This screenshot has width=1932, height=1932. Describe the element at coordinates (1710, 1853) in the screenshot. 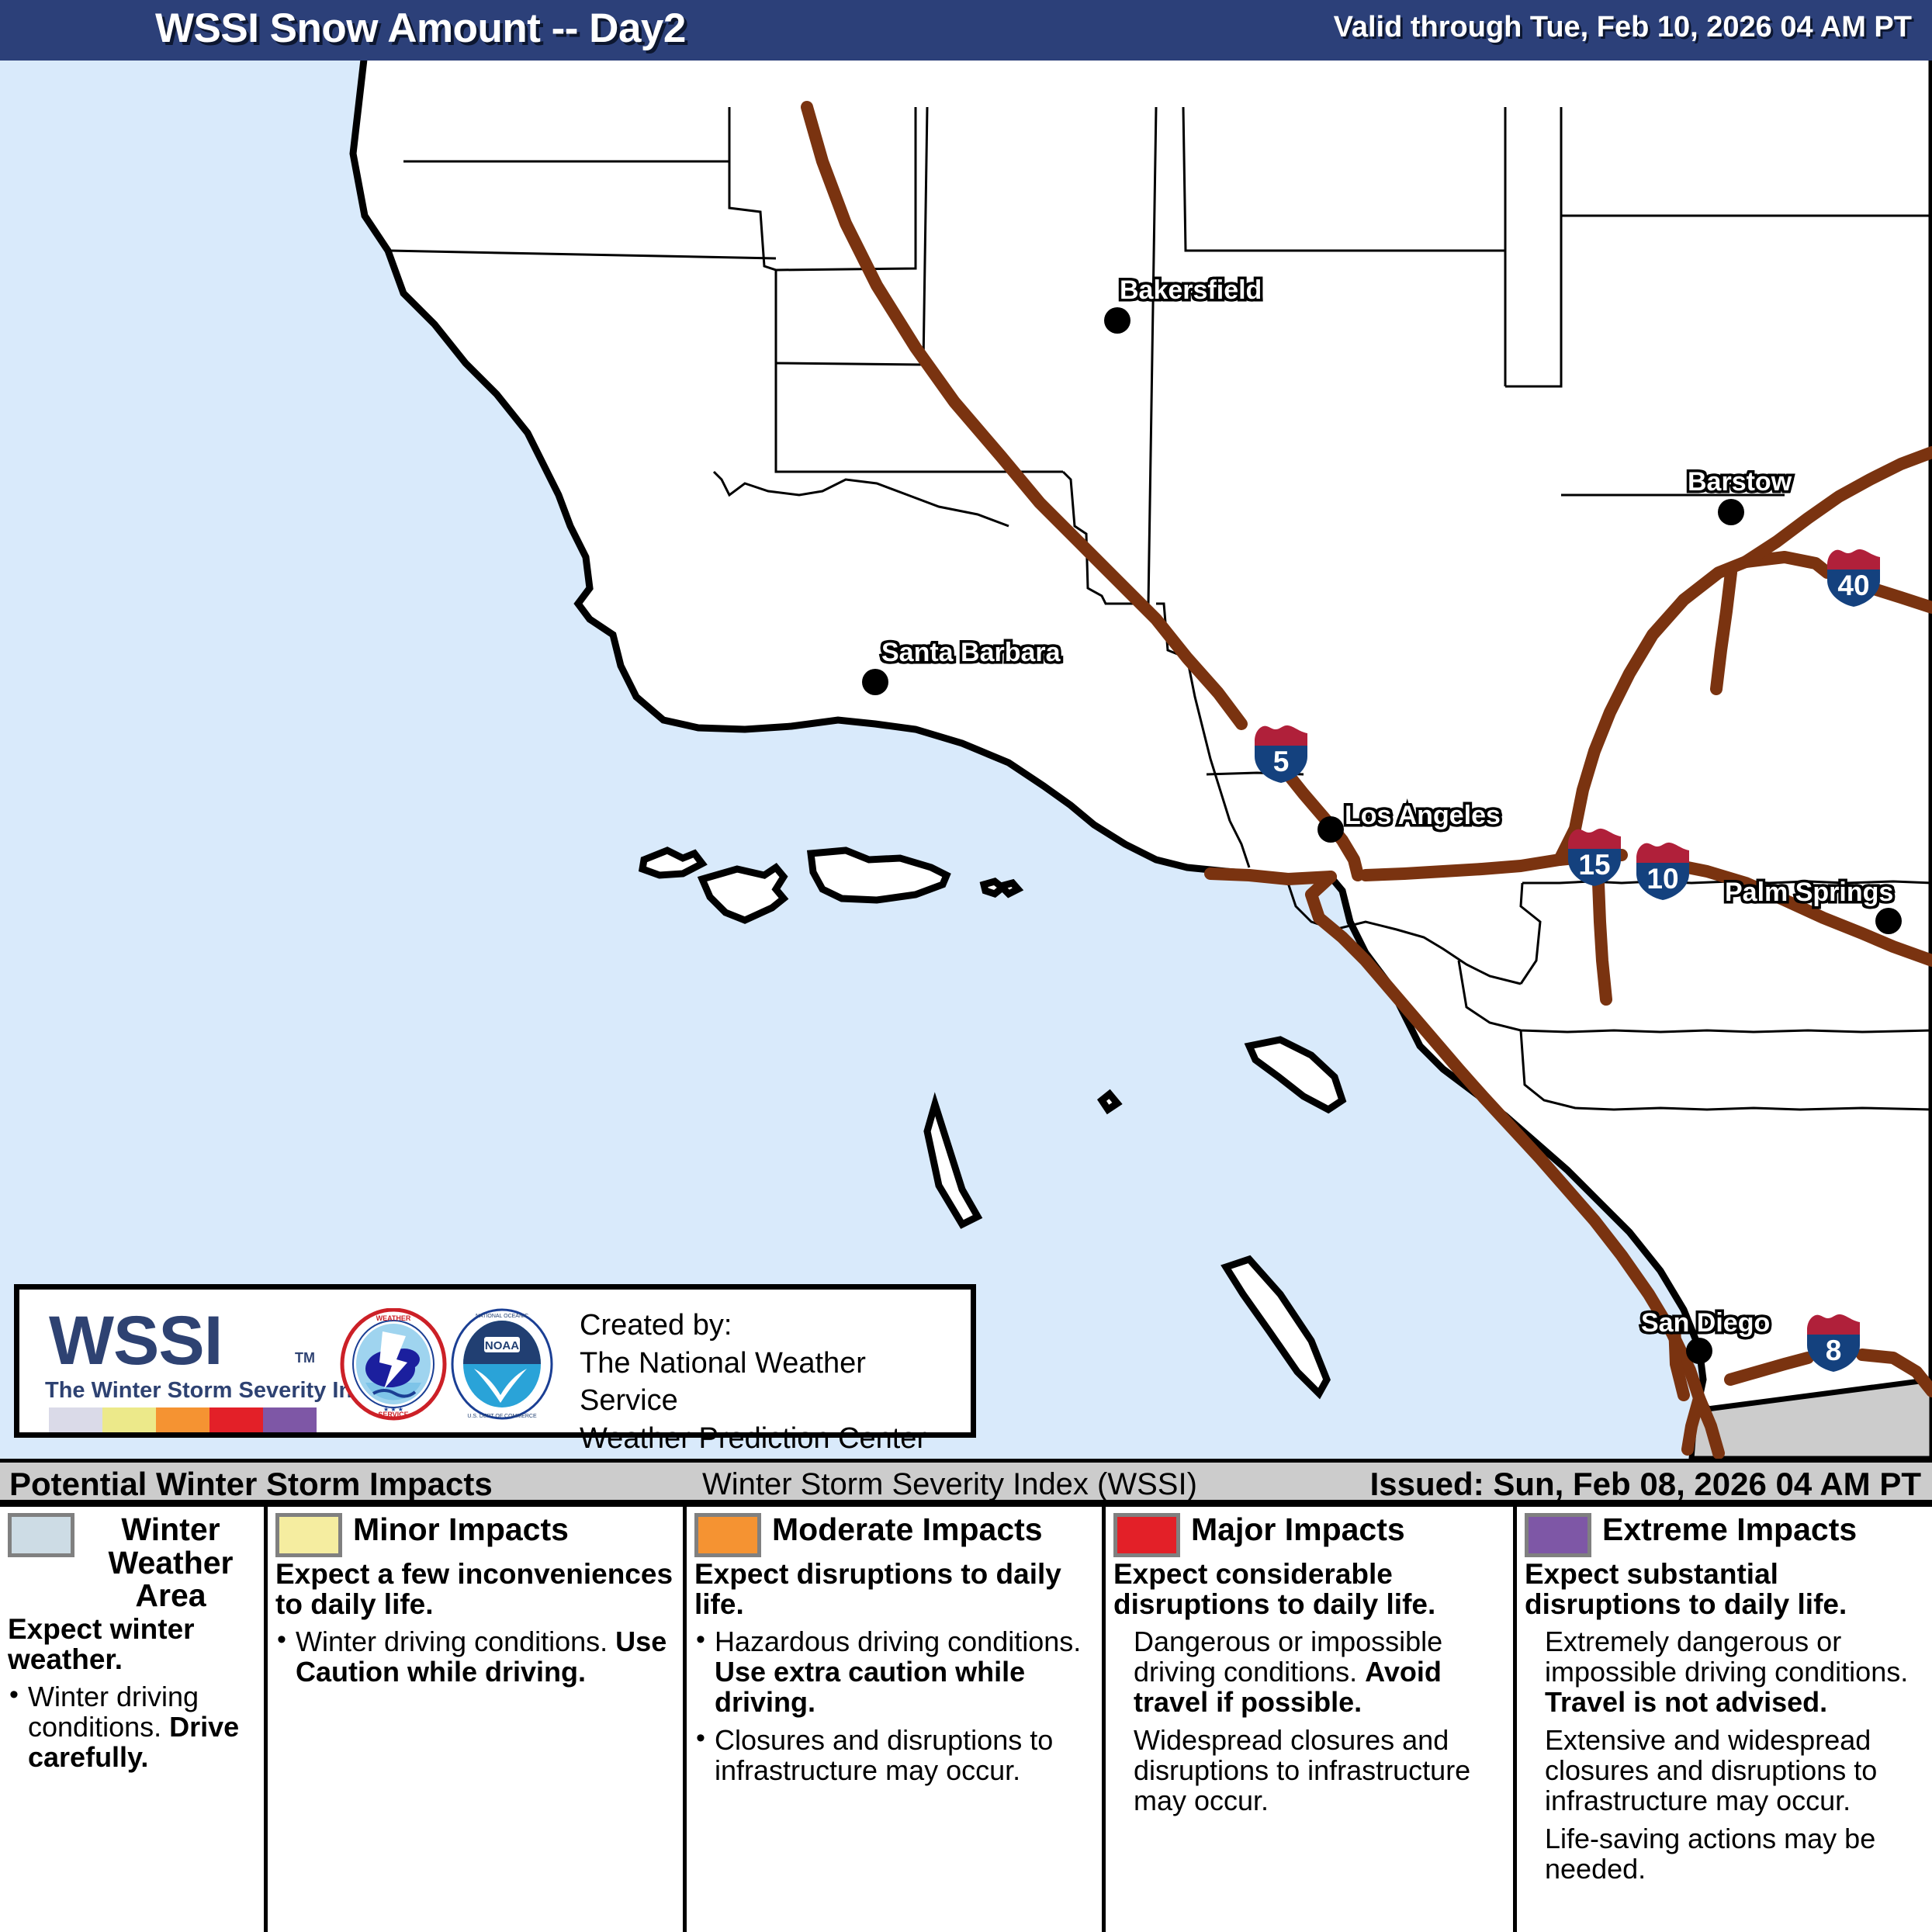

I see `bullet-text: Life-saving actions may be needed.` at that location.